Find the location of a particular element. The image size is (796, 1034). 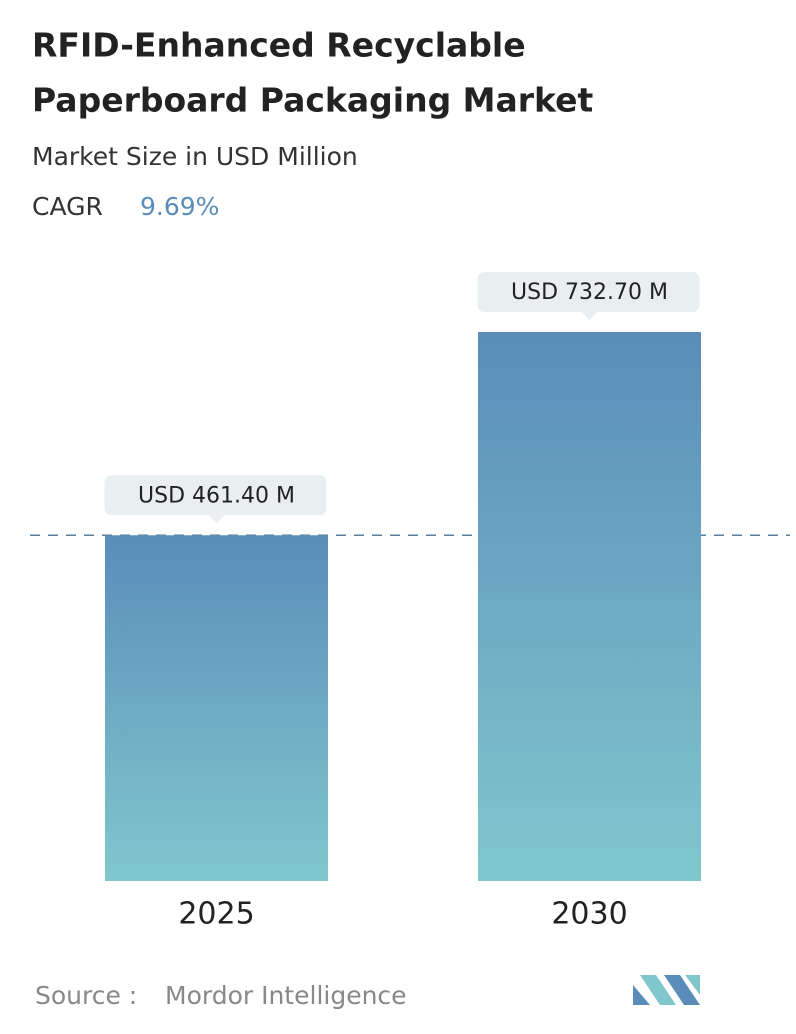

source-label: Source : is located at coordinates (86, 995).